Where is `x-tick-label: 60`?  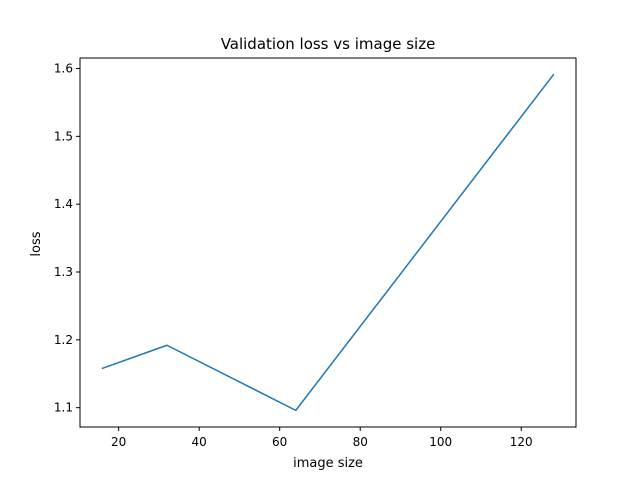 x-tick-label: 60 is located at coordinates (279, 442).